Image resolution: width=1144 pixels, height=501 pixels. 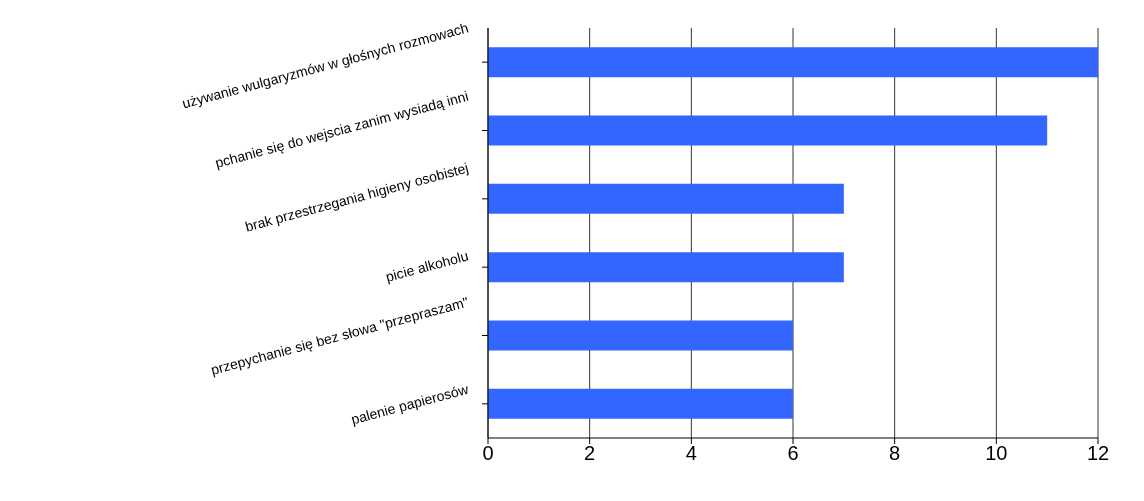 What do you see at coordinates (996, 453) in the screenshot?
I see `x-tick-label: 10` at bounding box center [996, 453].